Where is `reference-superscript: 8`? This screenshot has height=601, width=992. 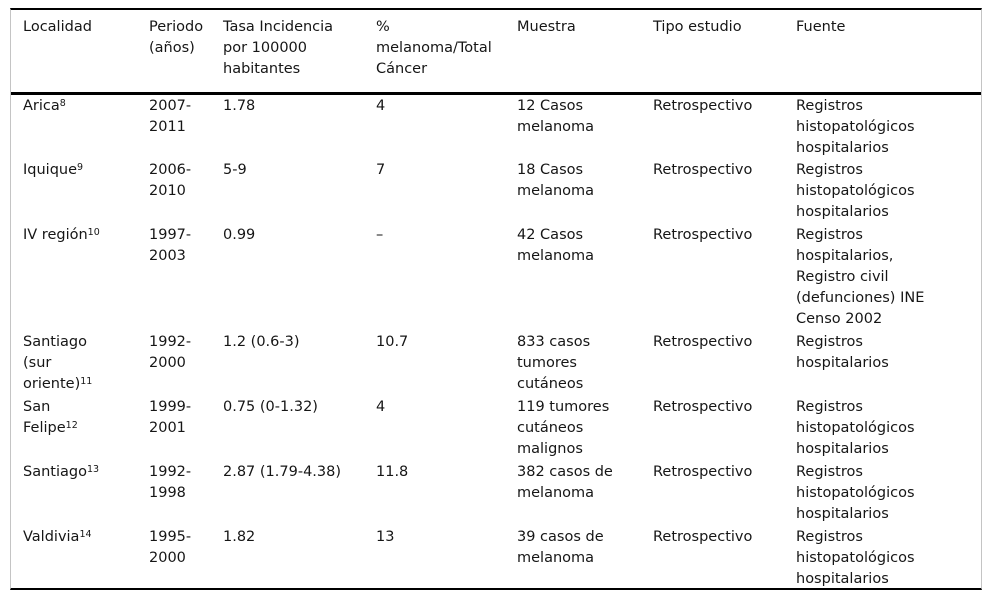 reference-superscript: 8 is located at coordinates (62, 103).